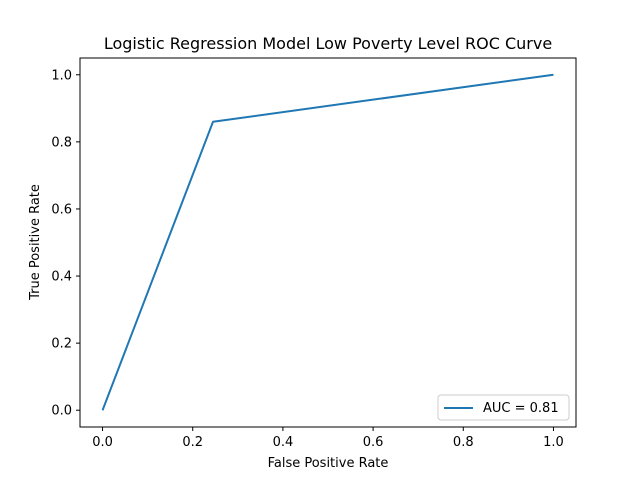  I want to click on legend-box, so click(503, 407).